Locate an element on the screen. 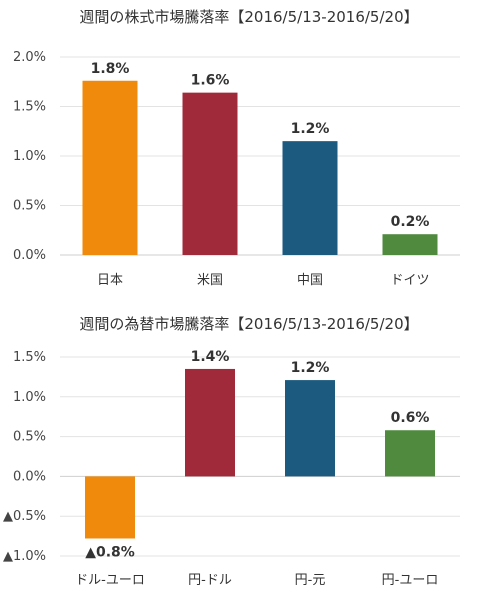 The height and width of the screenshot is (600, 498). stock-chart-title: 週間の株式市場騰落率【2016/5/13-2016/5/20】 is located at coordinates (248, 17).